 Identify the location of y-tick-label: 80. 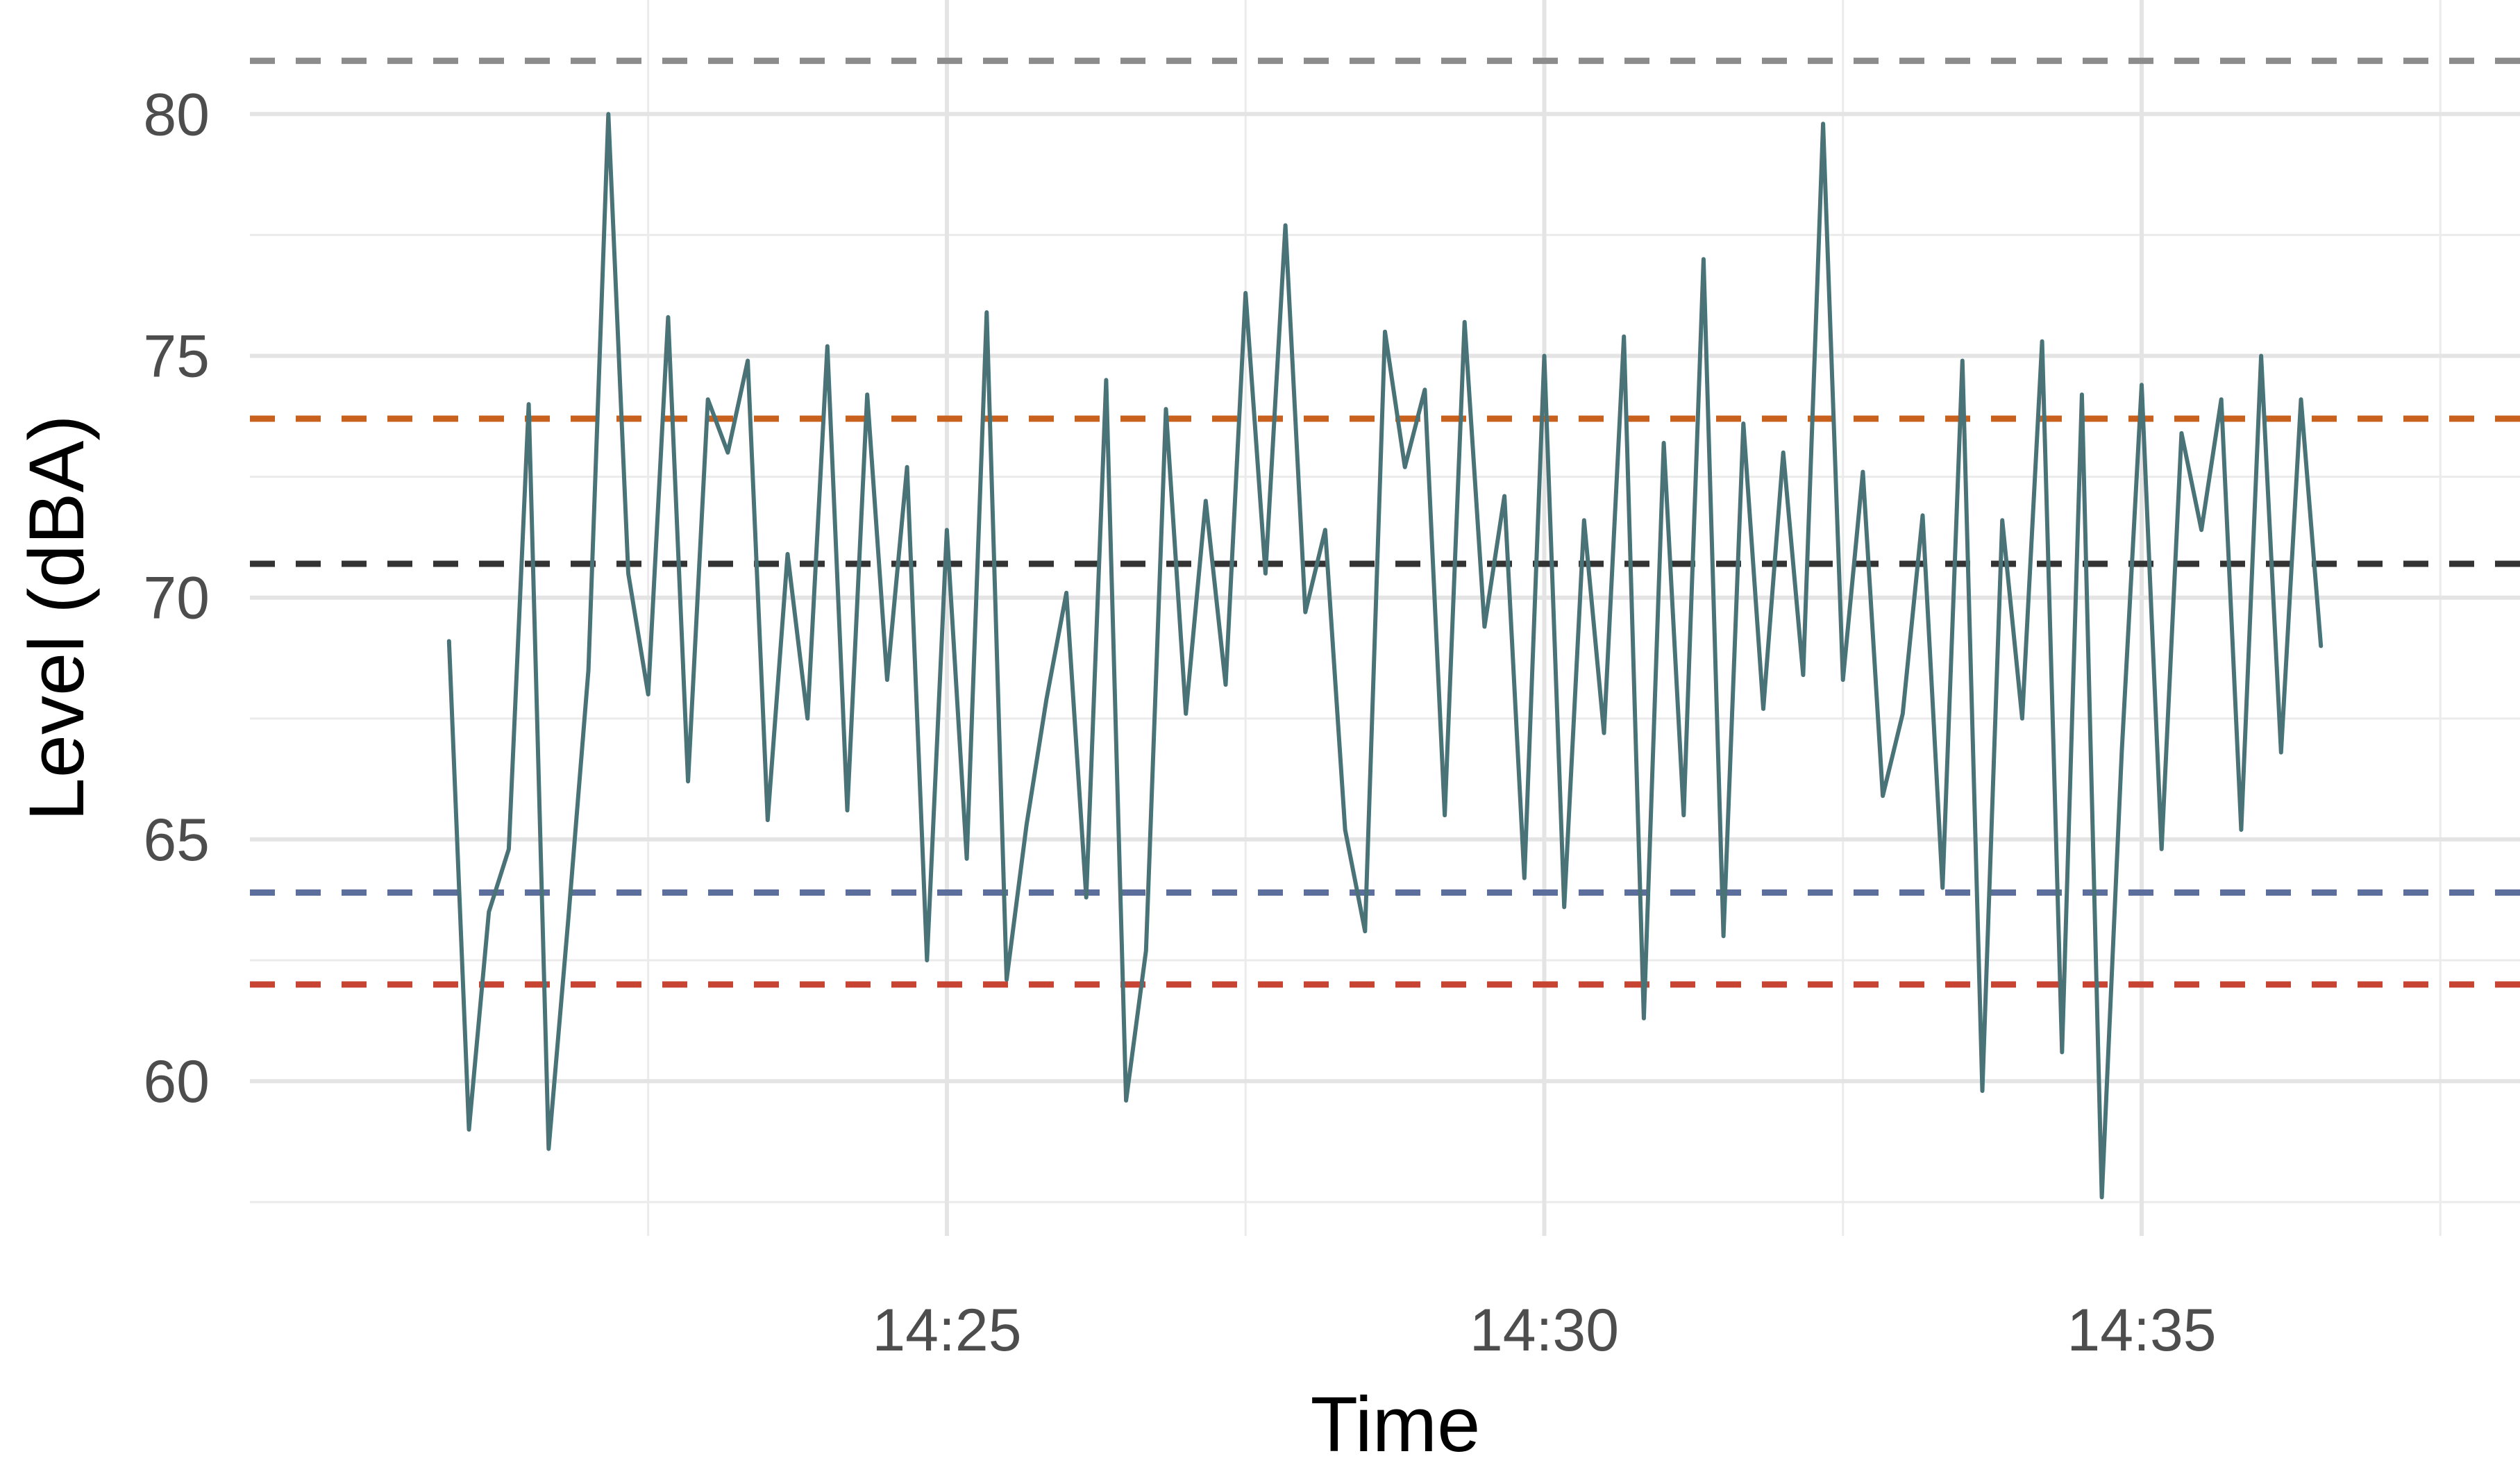
(176, 114).